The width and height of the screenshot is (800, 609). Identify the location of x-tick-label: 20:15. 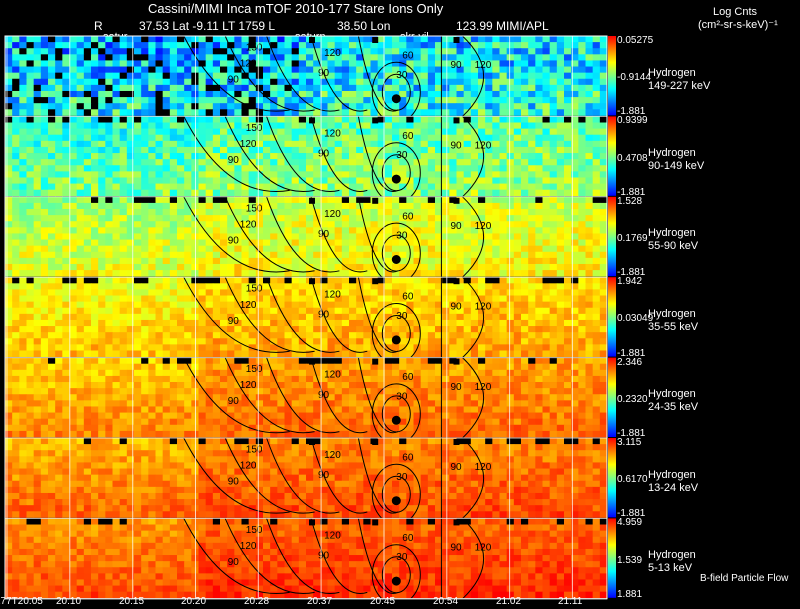
(132, 601).